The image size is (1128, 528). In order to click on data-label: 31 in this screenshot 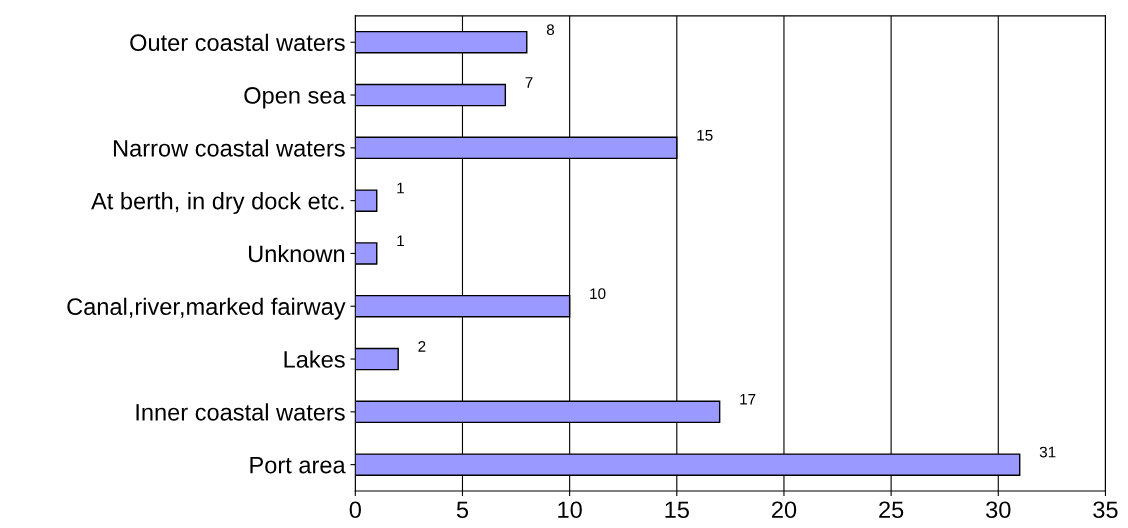, I will do `click(1047, 452)`.